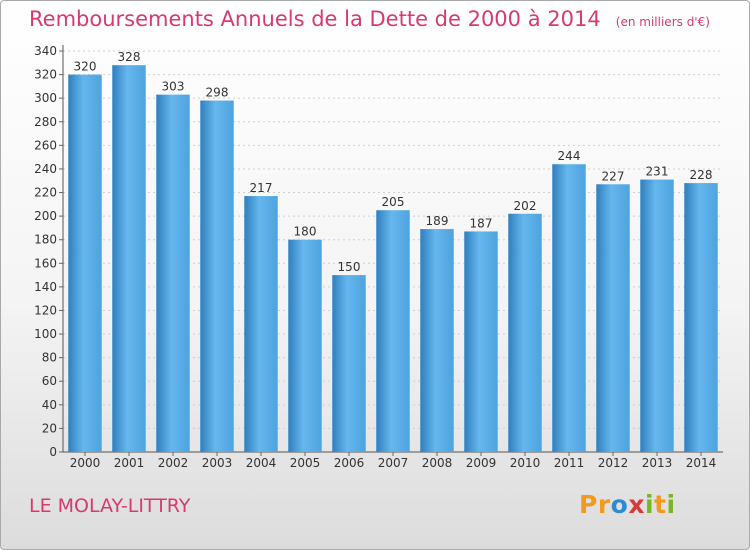 The height and width of the screenshot is (550, 750). I want to click on data-label-2013: 231, so click(657, 172).